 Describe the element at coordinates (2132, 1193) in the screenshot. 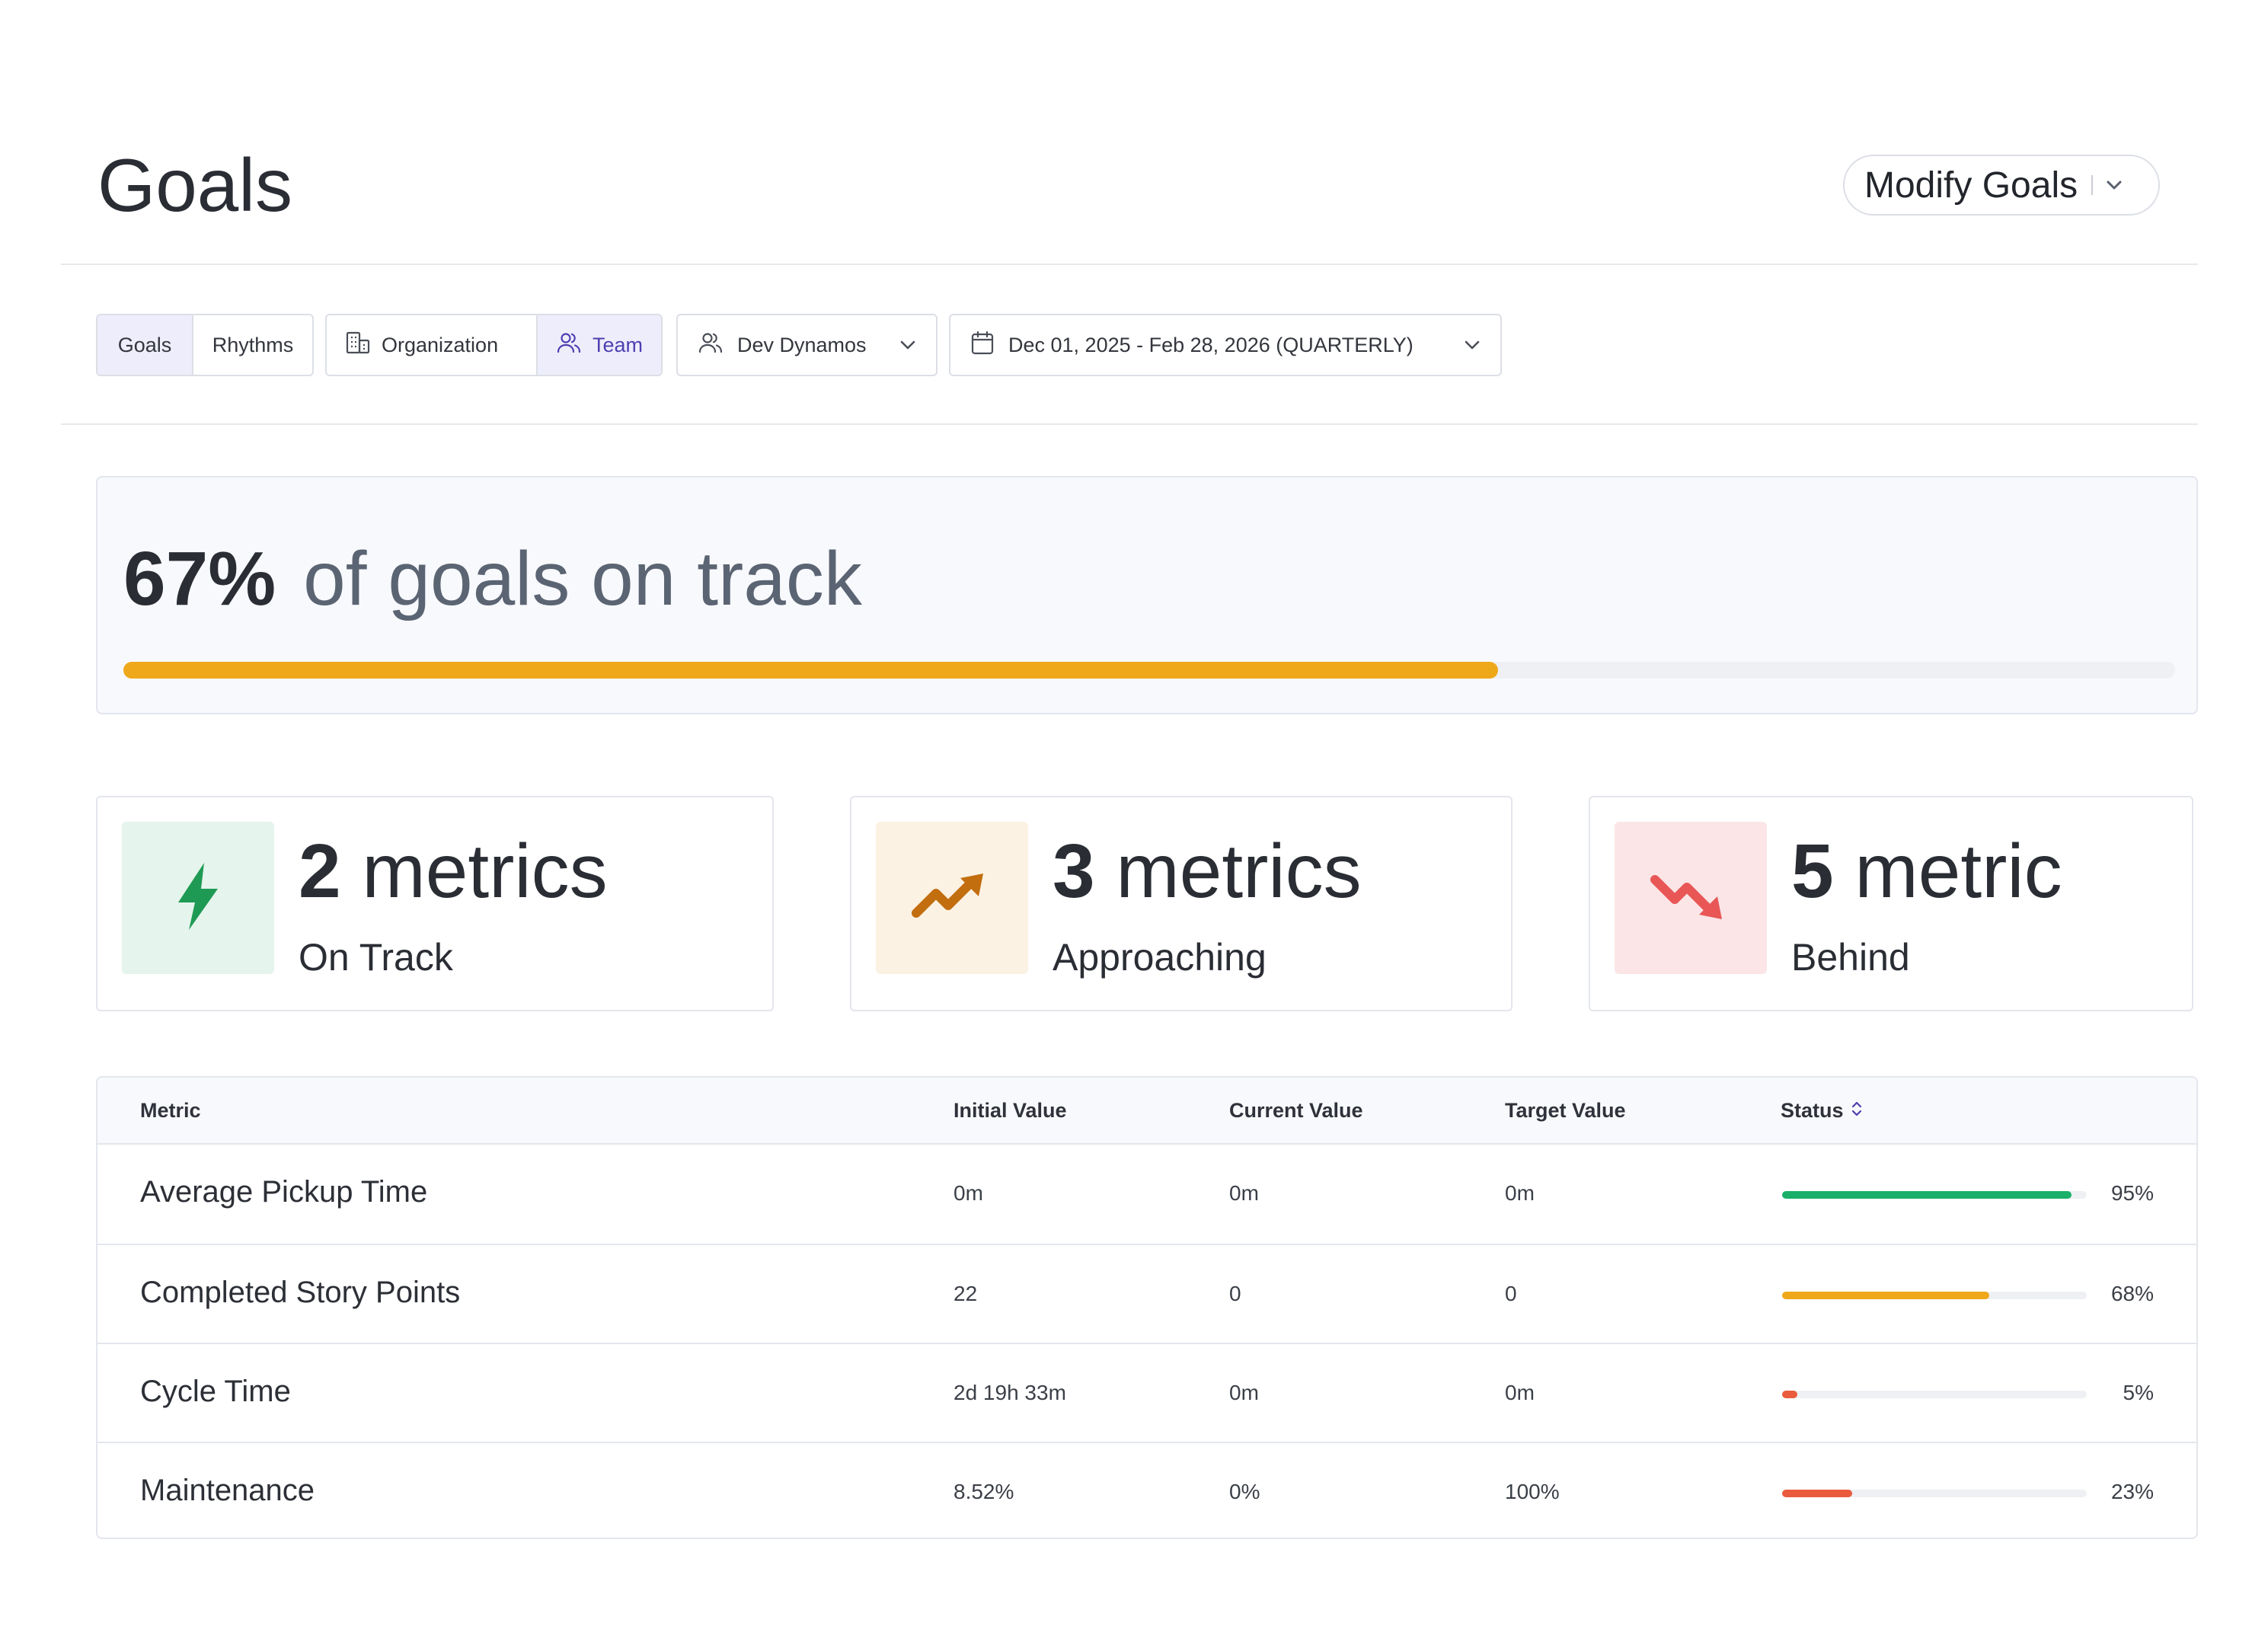

I see `status-percent: 95%` at that location.